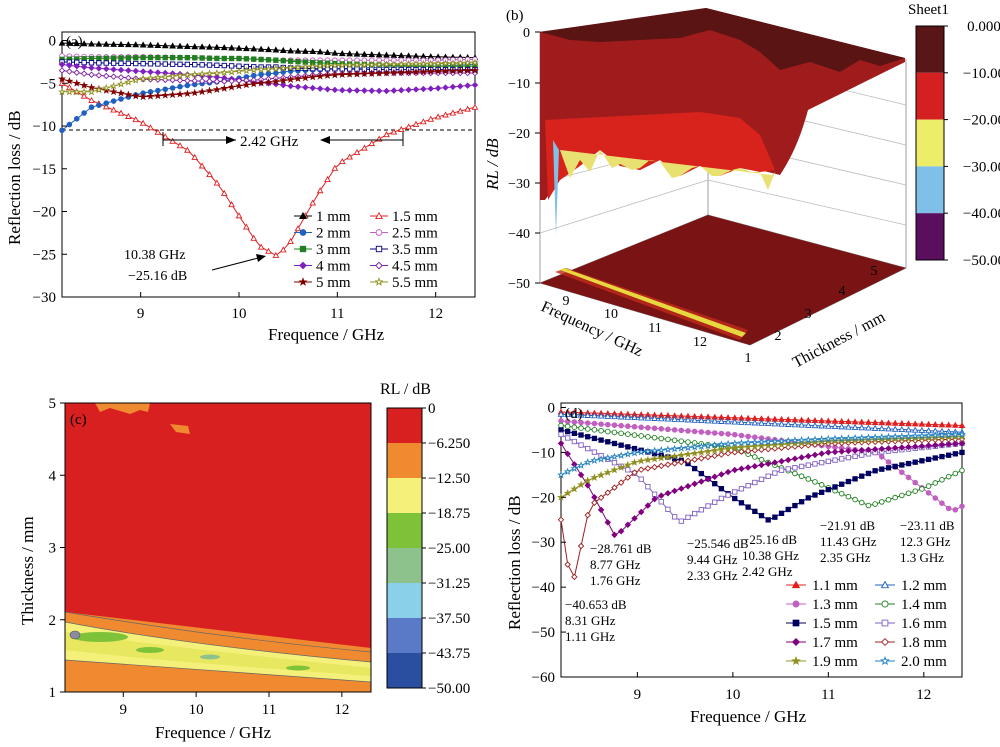  What do you see at coordinates (983, 27) in the screenshot?
I see `panel-b-colorbar-label: 0.000` at bounding box center [983, 27].